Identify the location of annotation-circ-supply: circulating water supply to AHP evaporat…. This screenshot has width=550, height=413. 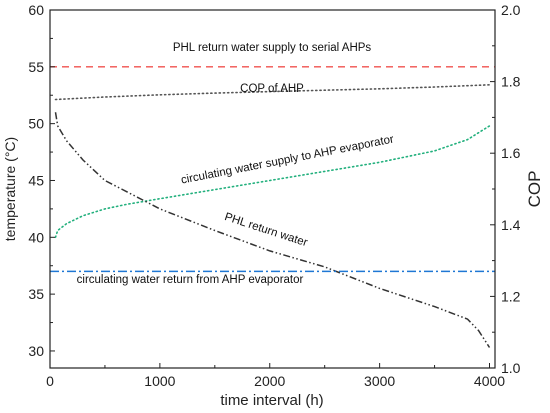
(287, 159).